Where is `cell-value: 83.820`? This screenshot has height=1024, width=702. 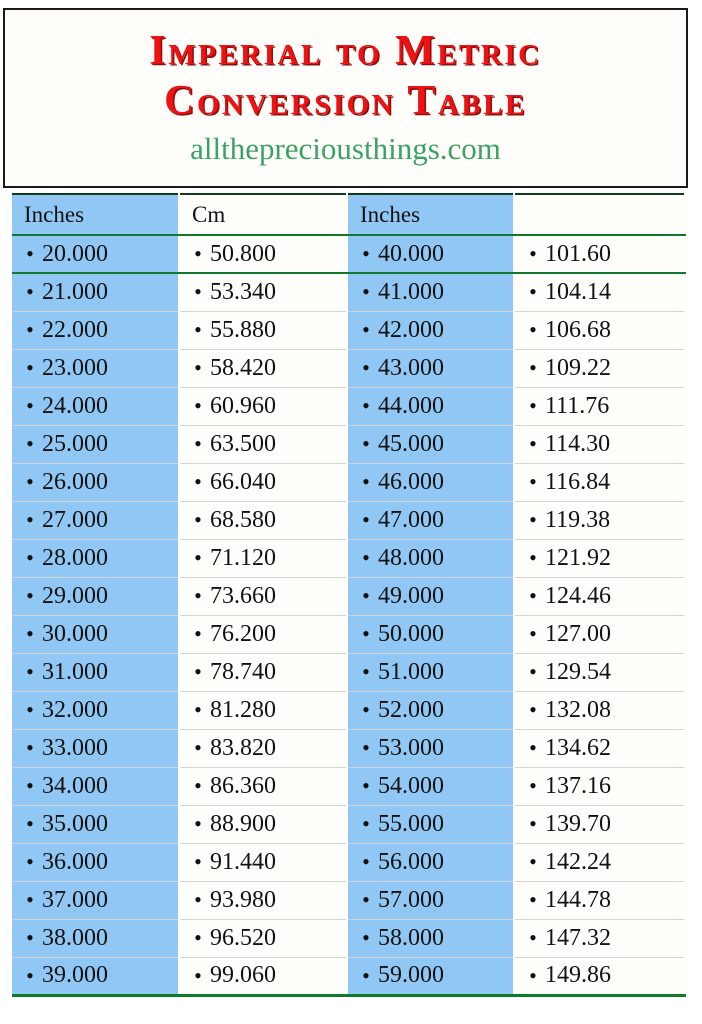
cell-value: 83.820 is located at coordinates (243, 747).